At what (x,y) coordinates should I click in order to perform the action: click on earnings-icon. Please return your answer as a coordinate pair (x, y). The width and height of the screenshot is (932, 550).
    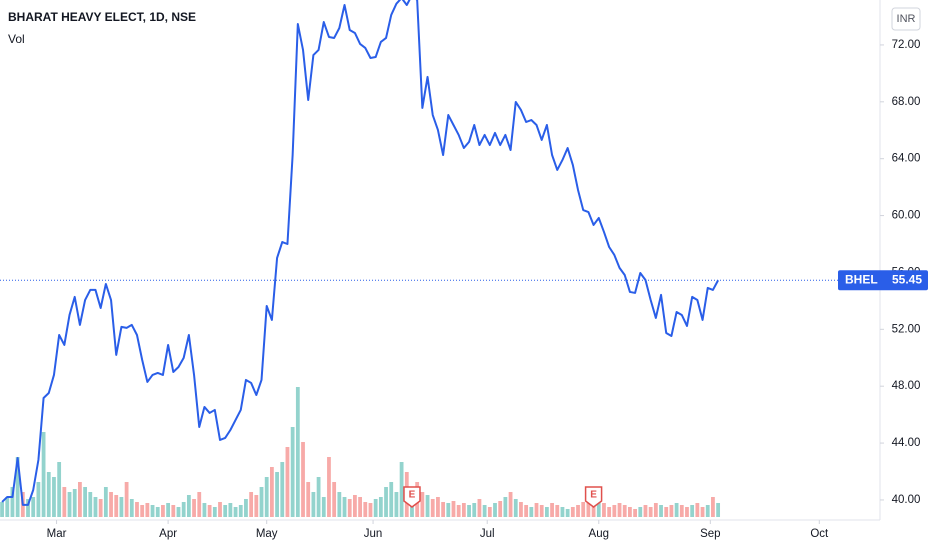
    Looking at the image, I should click on (412, 497).